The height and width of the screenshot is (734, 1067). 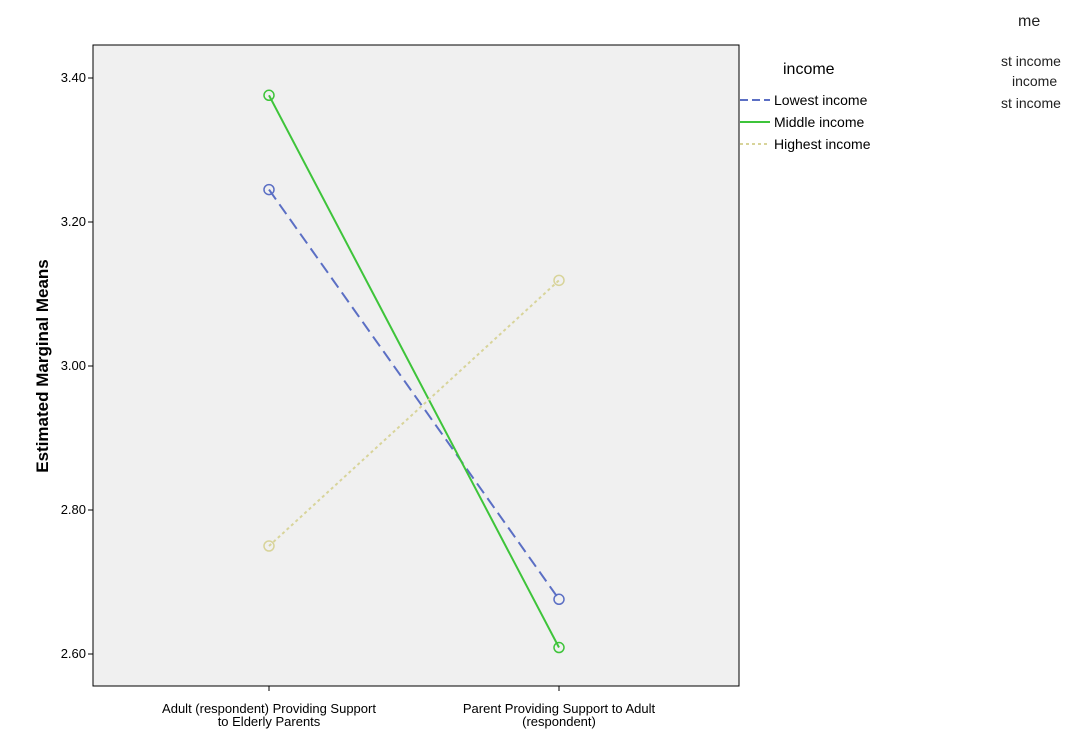 I want to click on x-tick-label: Adult (respondent) Providing Support, so click(x=269, y=708).